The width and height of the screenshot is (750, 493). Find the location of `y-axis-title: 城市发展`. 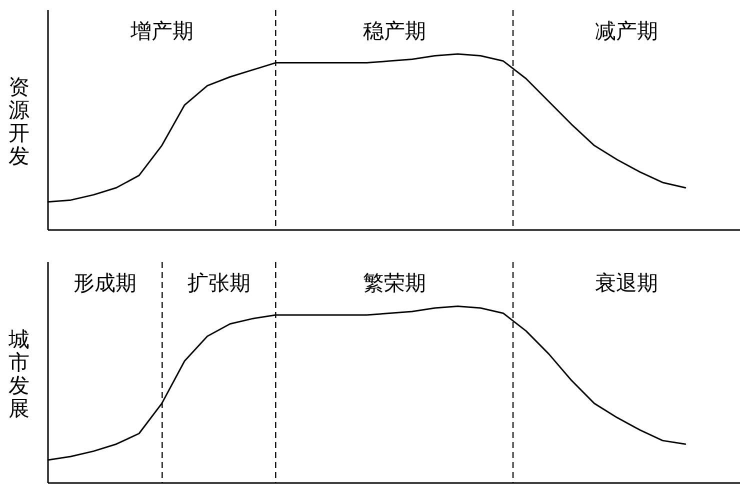

y-axis-title: 城市发展 is located at coordinates (19, 374).